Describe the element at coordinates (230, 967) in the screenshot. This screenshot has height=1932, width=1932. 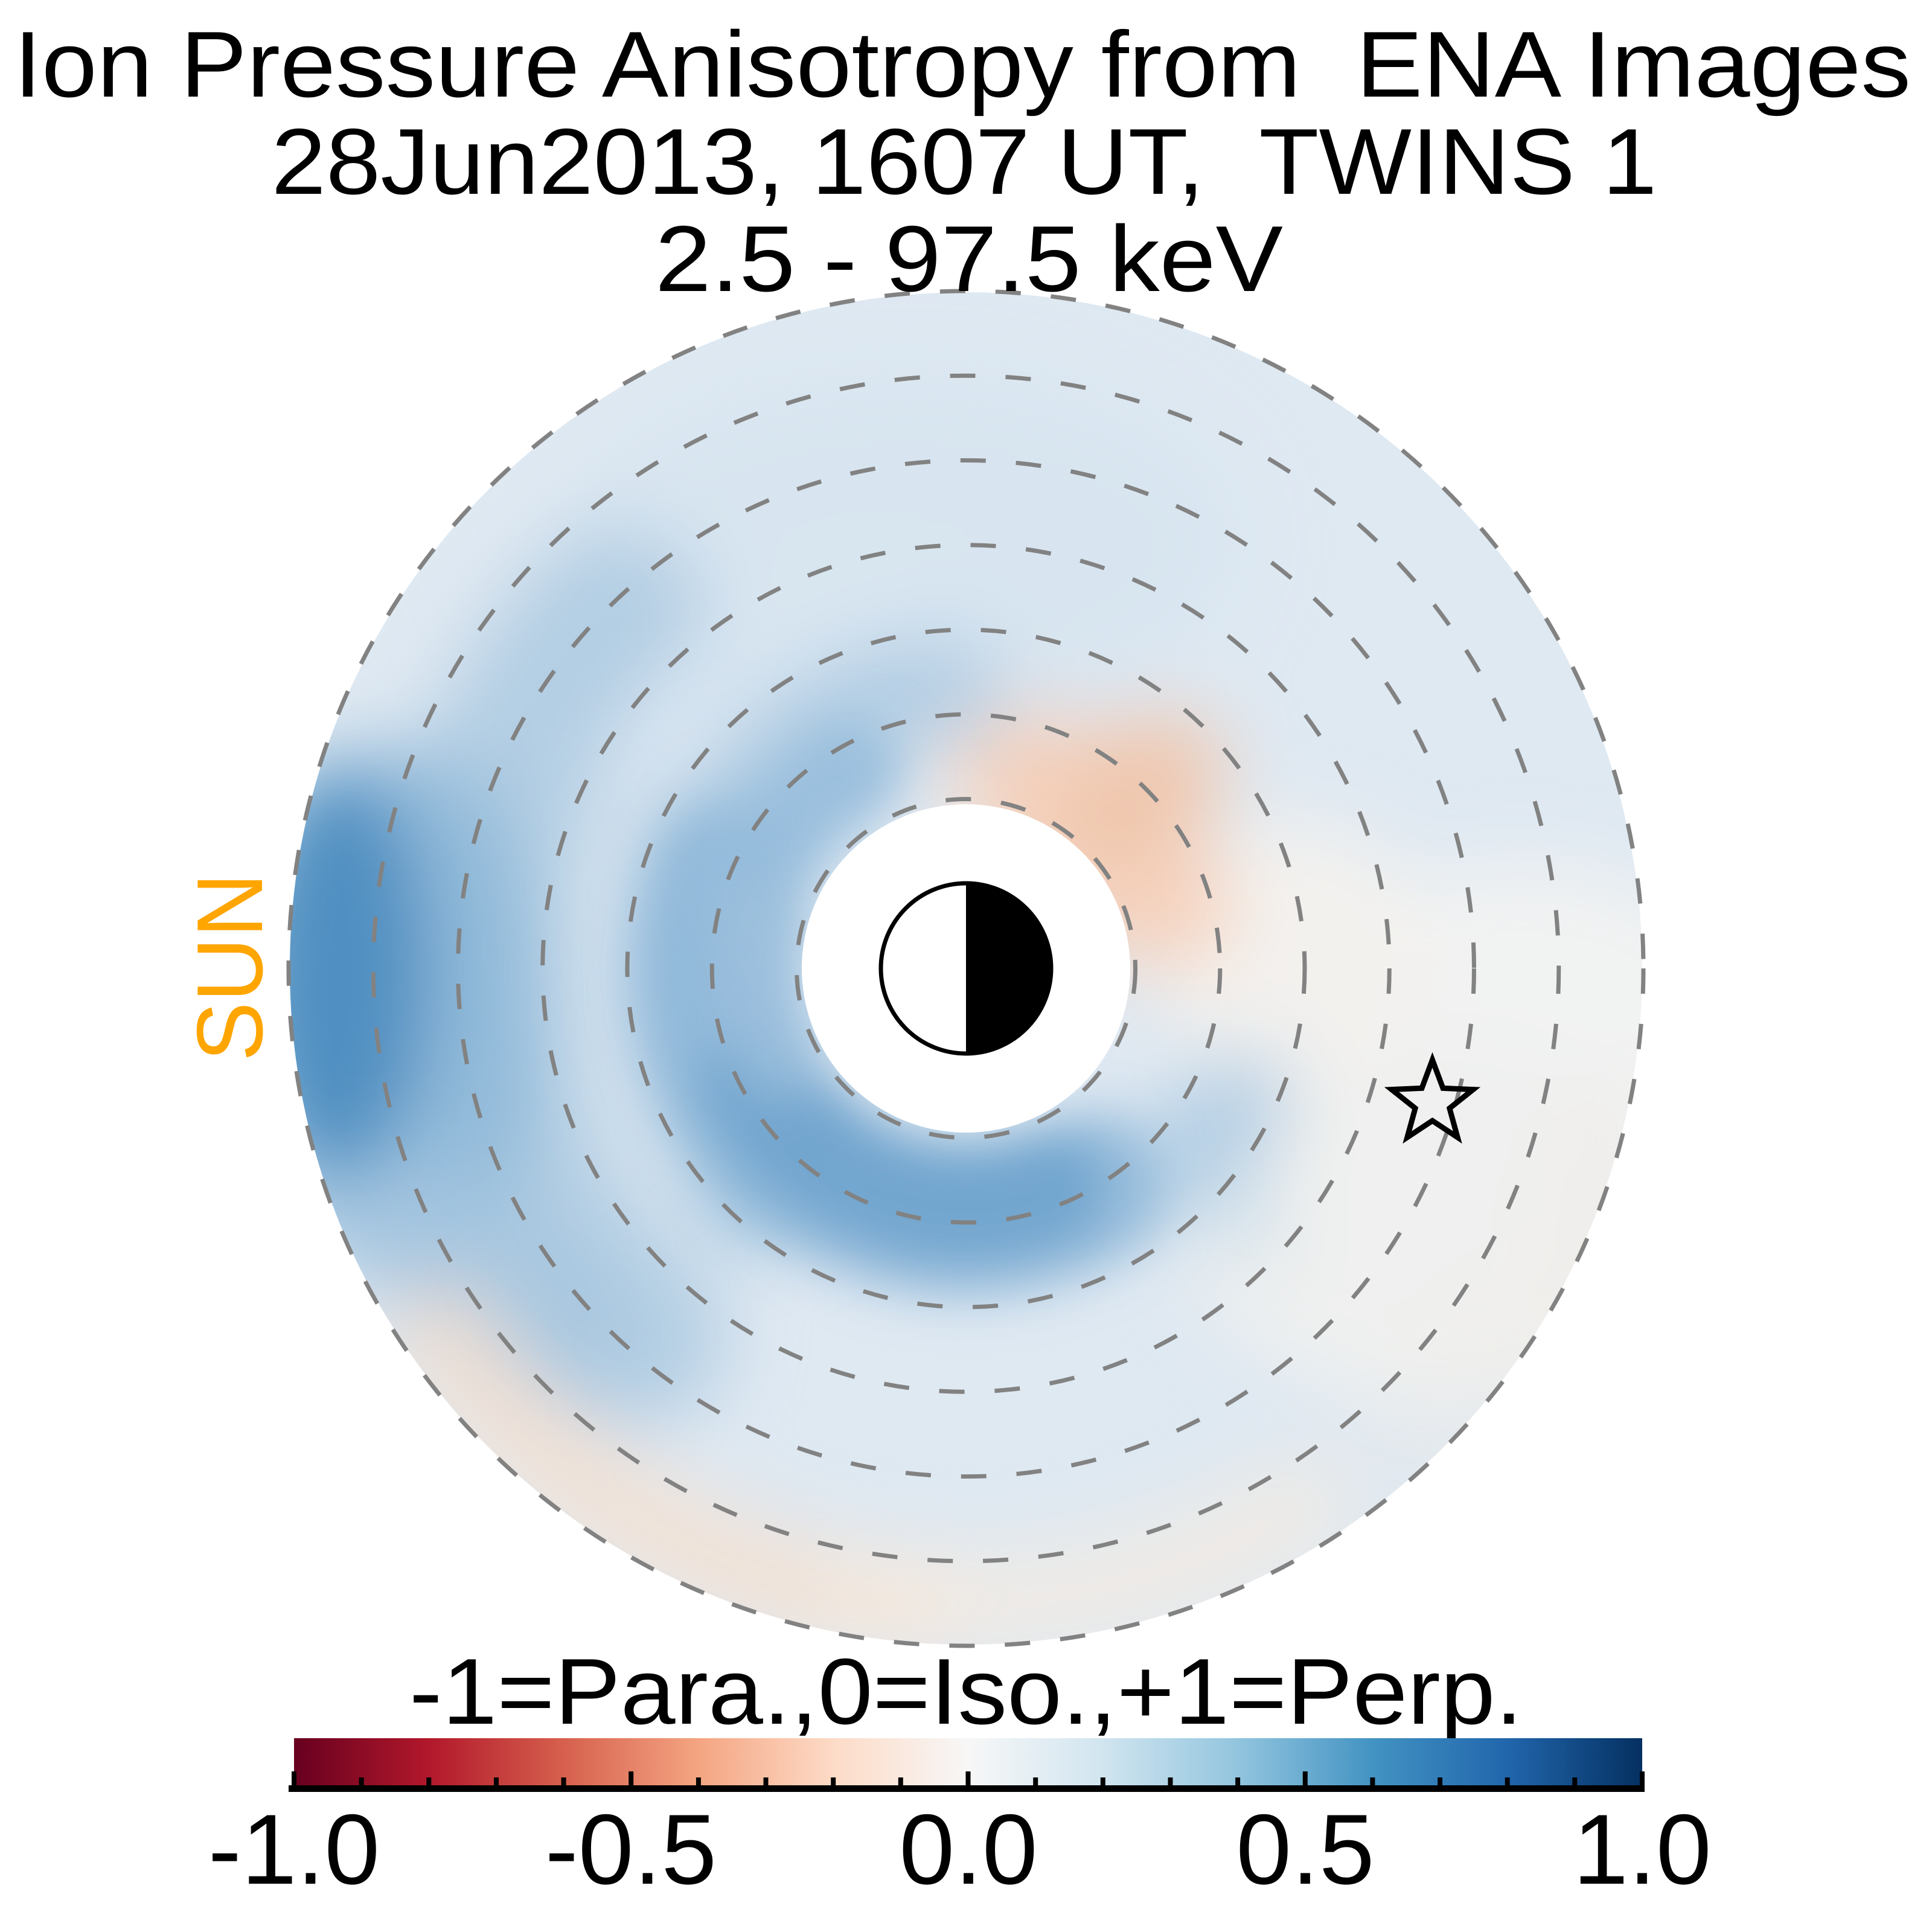
I see `svg-text: SUN` at that location.